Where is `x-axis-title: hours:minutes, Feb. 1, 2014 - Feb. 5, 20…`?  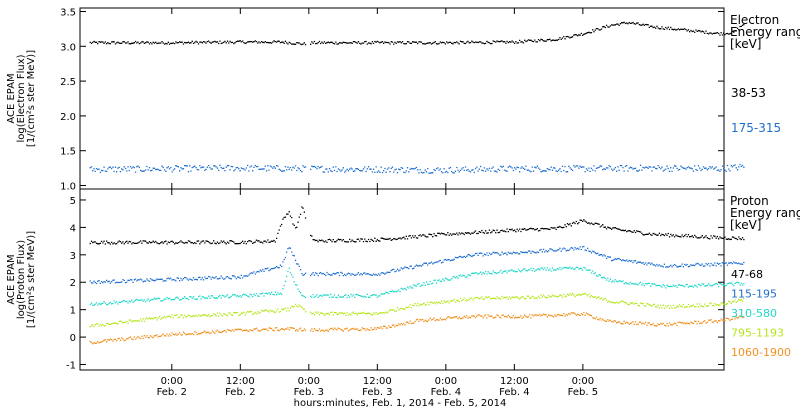
x-axis-title: hours:minutes, Feb. 1, 2014 - Feb. 5, 20… is located at coordinates (400, 403).